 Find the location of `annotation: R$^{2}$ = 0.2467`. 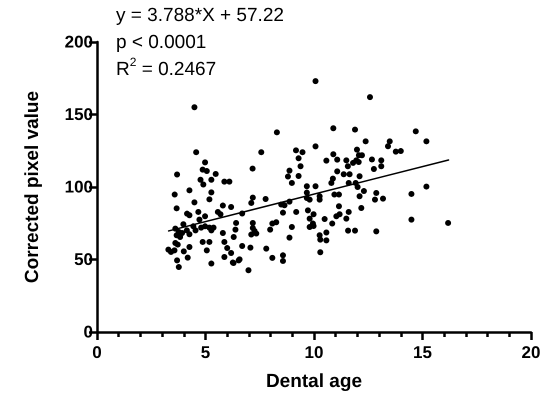

annotation: R$^{2}$ = 0.2467 is located at coordinates (167, 68).